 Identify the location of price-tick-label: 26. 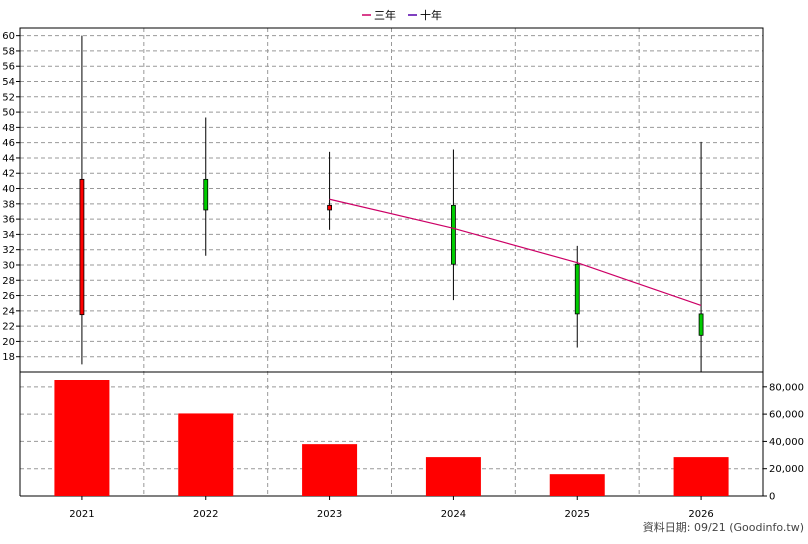
(8, 296).